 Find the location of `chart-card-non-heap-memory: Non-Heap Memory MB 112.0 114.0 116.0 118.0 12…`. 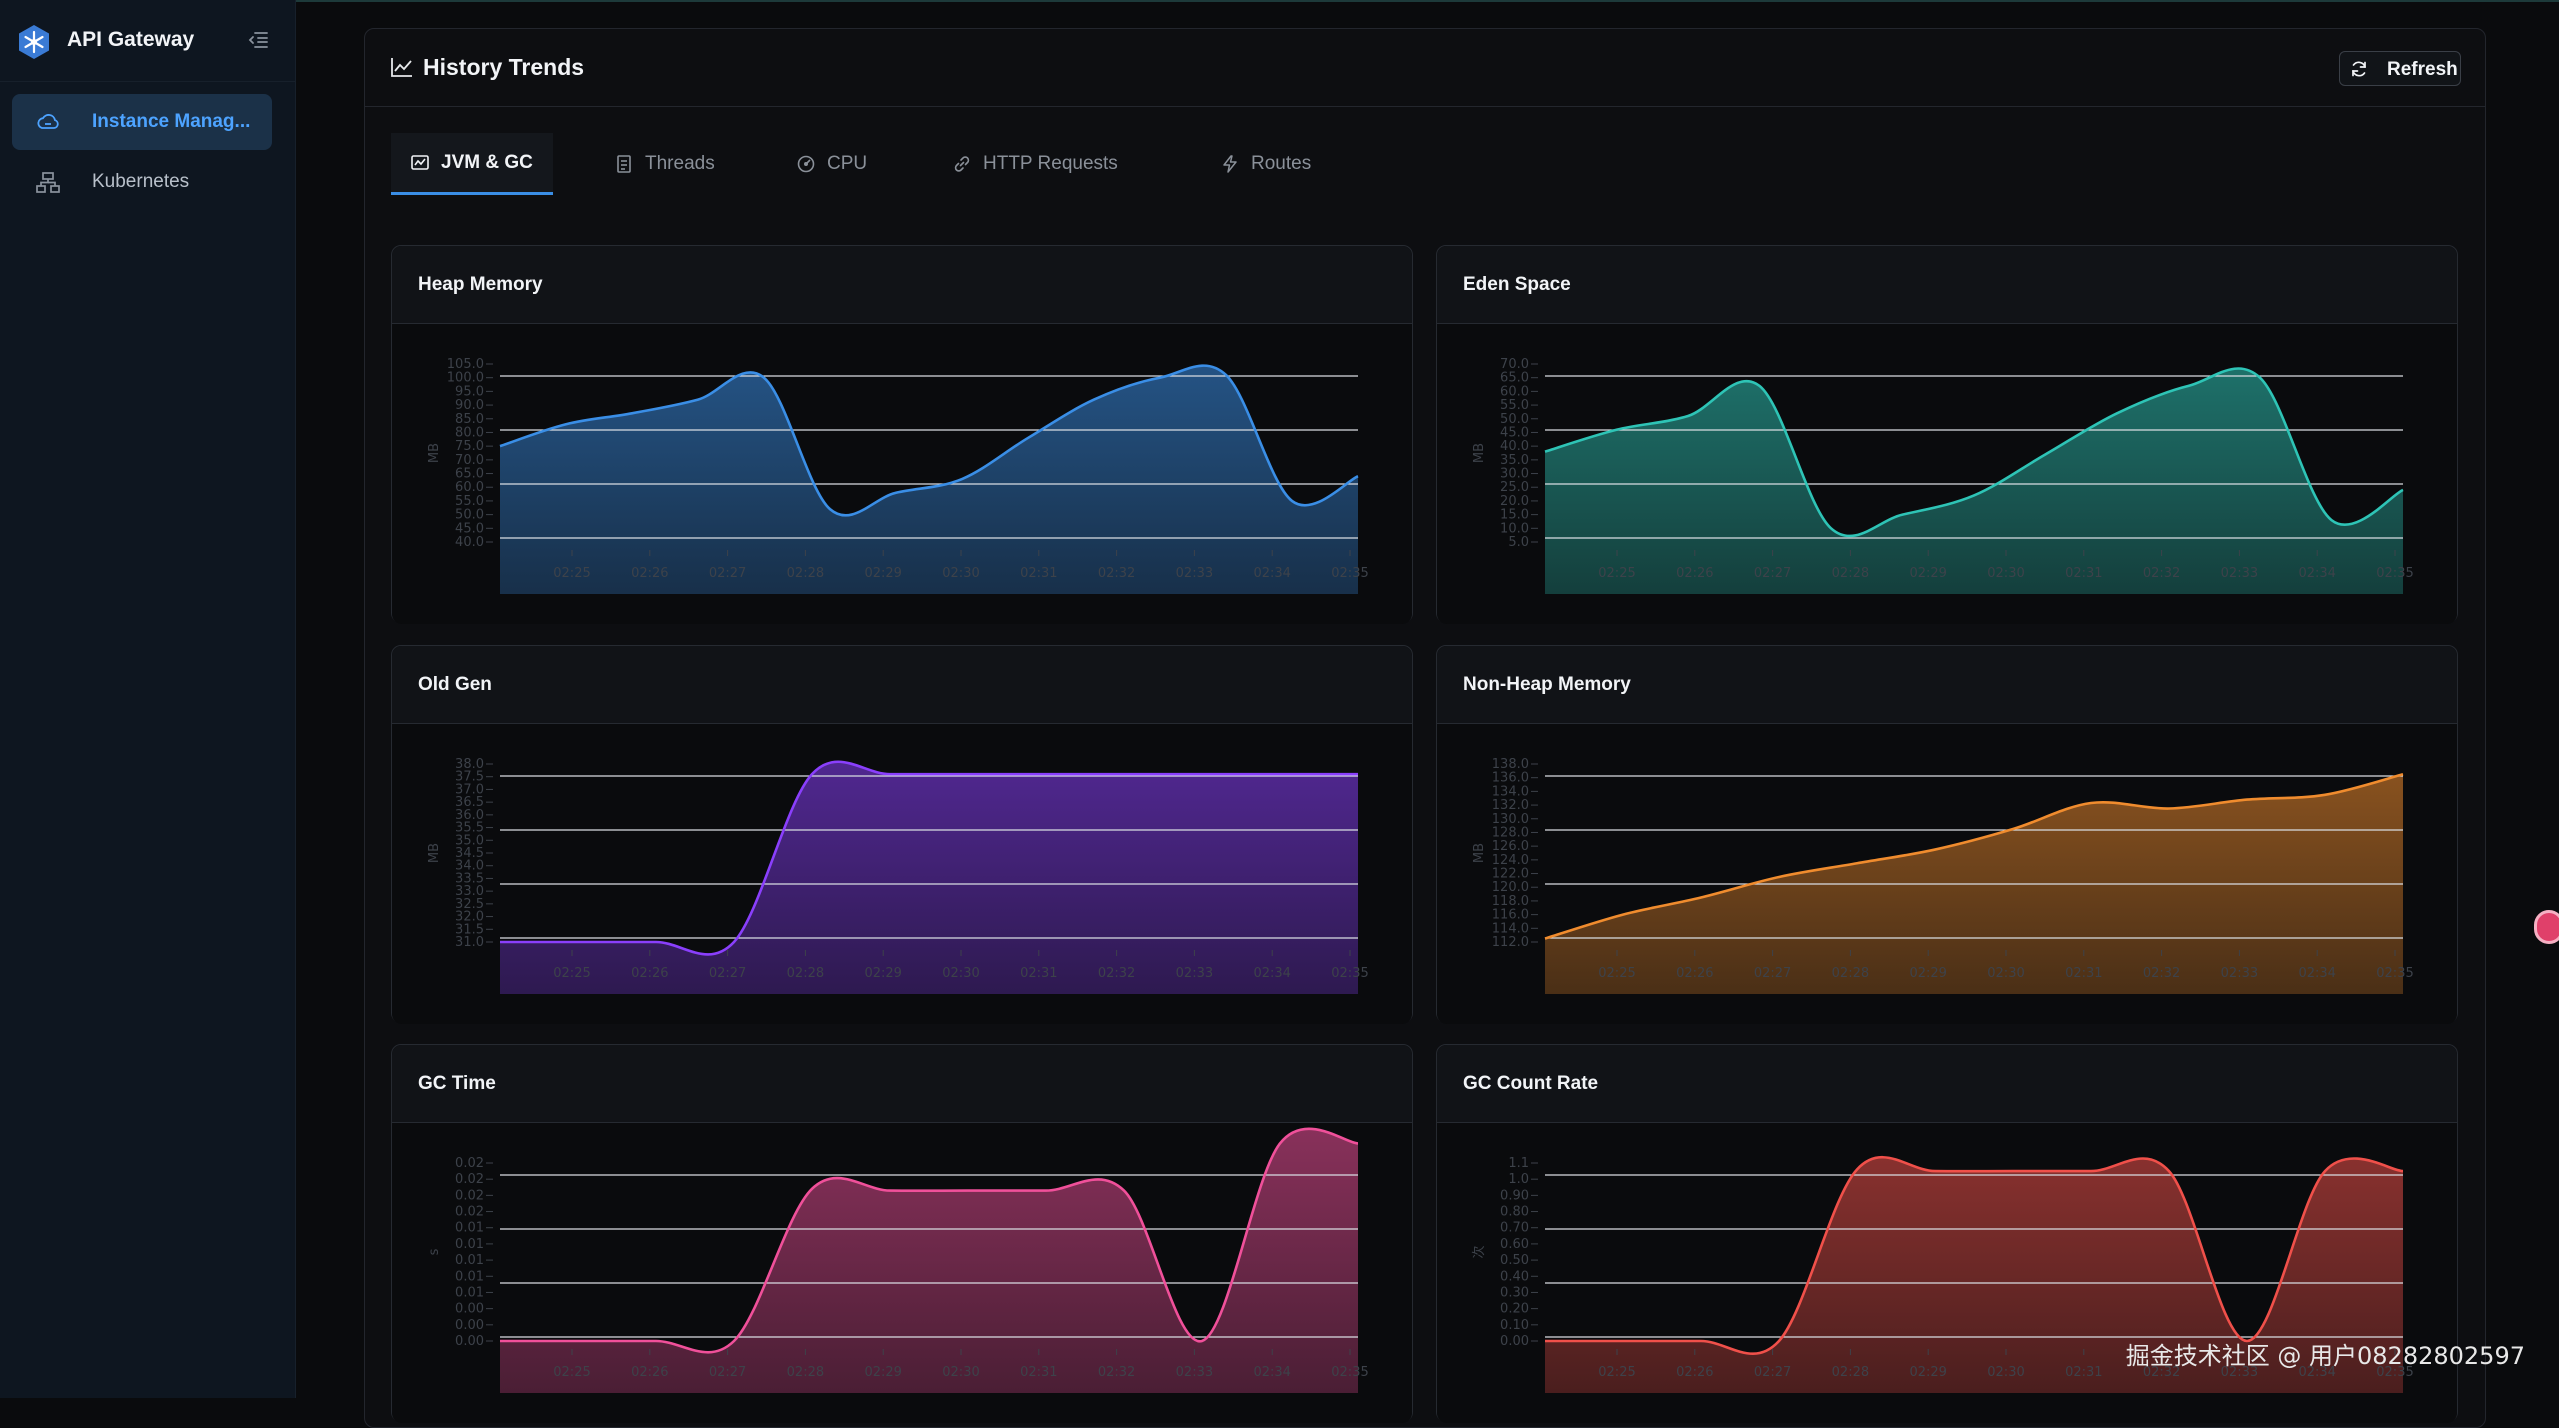

chart-card-non-heap-memory: Non-Heap Memory MB 112.0 114.0 116.0 118.0 12… is located at coordinates (1947, 834).